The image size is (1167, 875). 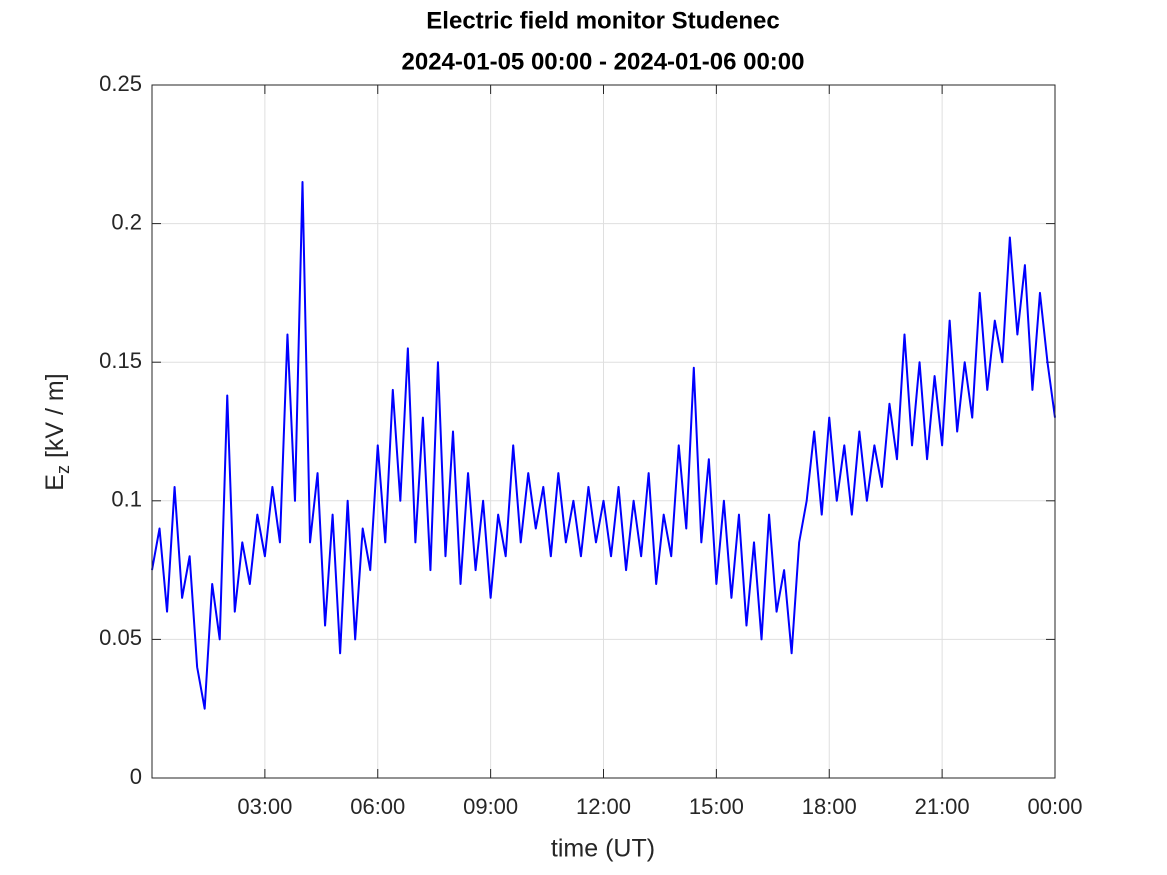 What do you see at coordinates (716, 806) in the screenshot?
I see `x-tick-label: 15:00` at bounding box center [716, 806].